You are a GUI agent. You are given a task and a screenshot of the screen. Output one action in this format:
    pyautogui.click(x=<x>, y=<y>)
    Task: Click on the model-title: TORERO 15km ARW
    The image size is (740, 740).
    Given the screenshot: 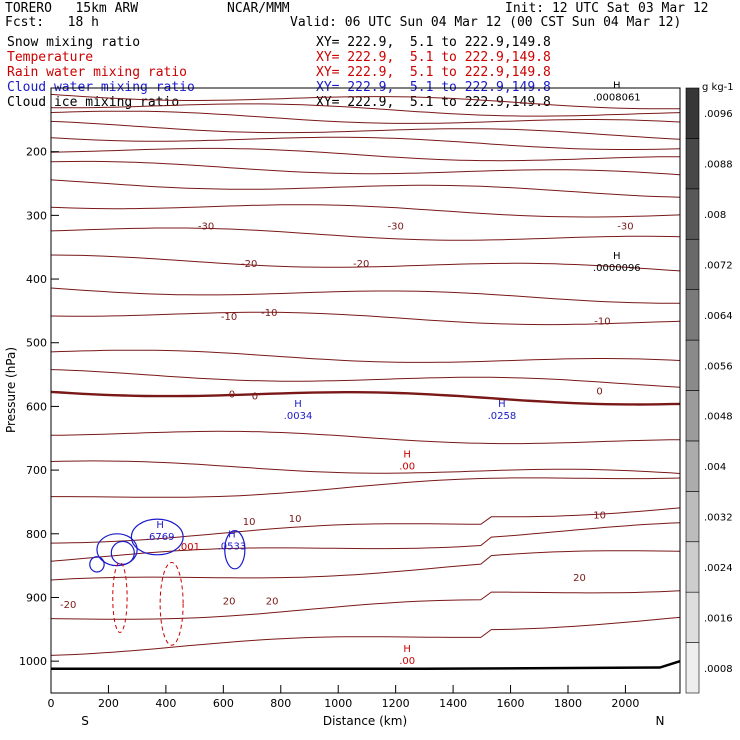 What is the action you would take?
    pyautogui.click(x=72, y=8)
    